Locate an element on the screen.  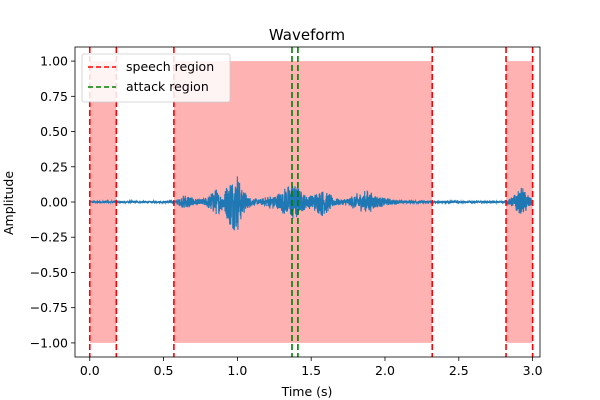
x-tick-label: 1.5 is located at coordinates (311, 370).